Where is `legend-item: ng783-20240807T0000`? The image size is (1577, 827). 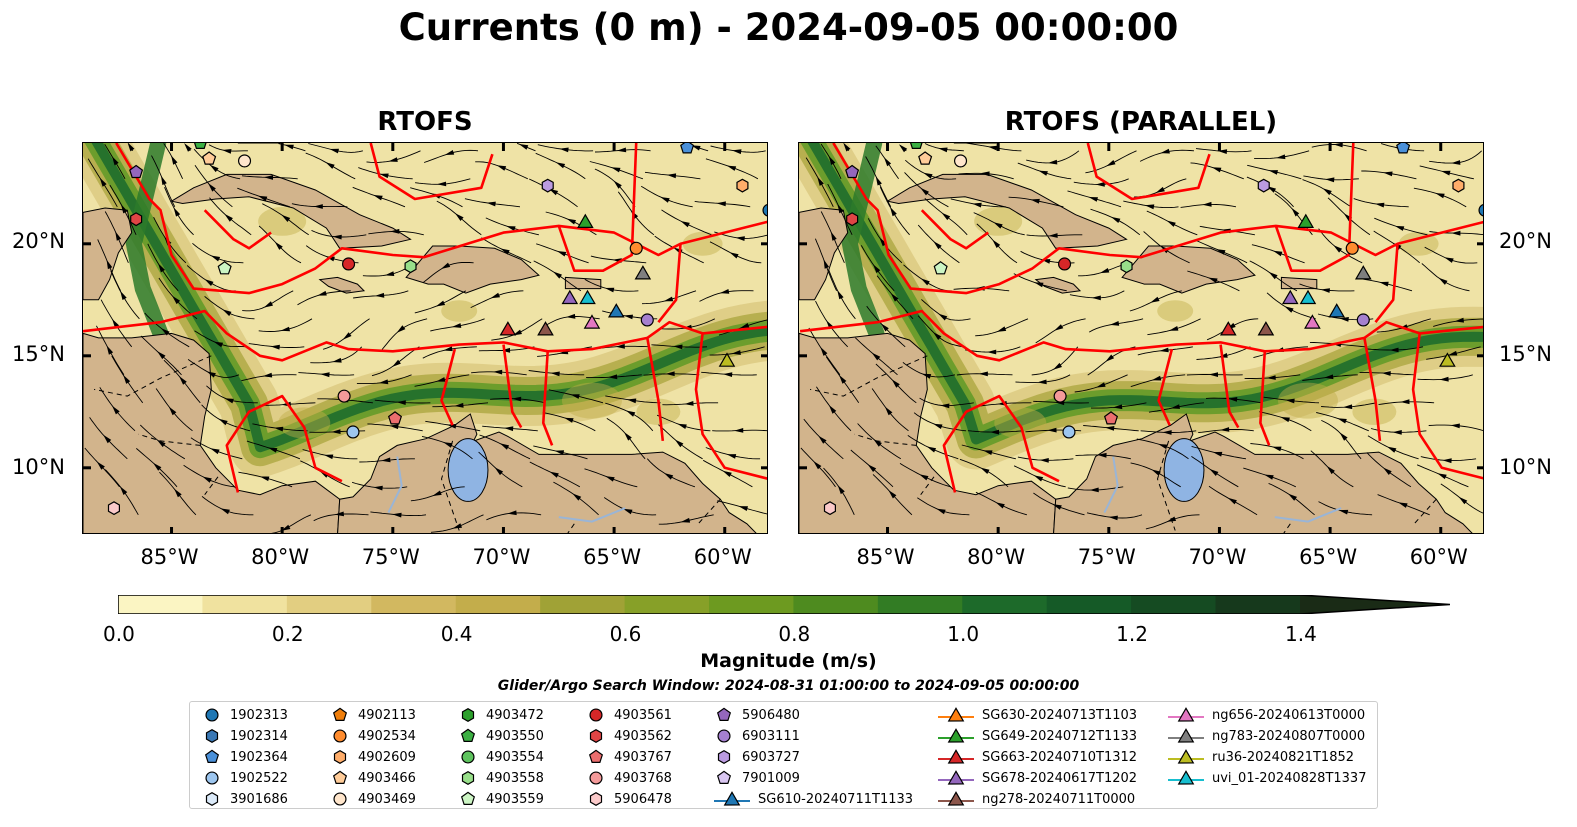
legend-item: ng783-20240807T0000 is located at coordinates (1266, 736).